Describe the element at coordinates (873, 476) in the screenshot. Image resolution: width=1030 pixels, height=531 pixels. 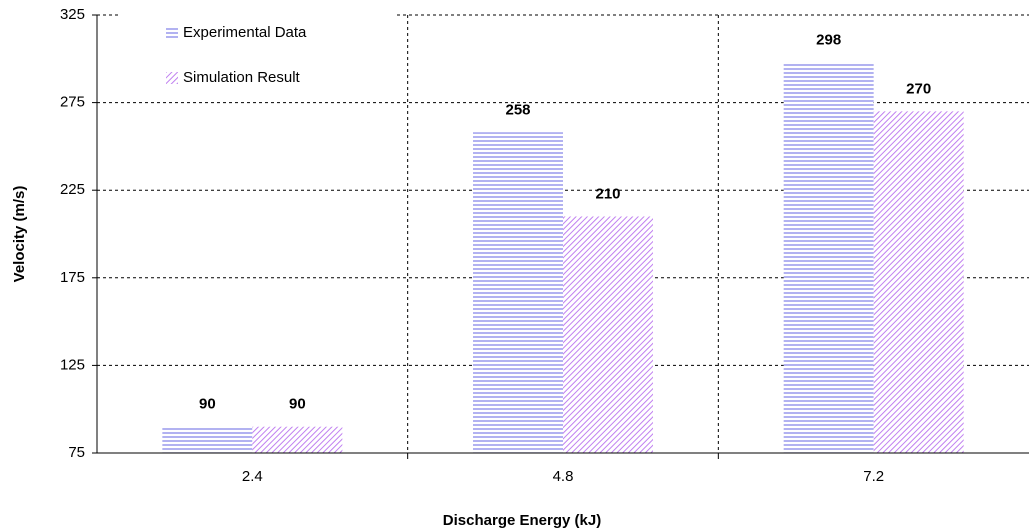
I see `x-tick-label: 7.2` at that location.